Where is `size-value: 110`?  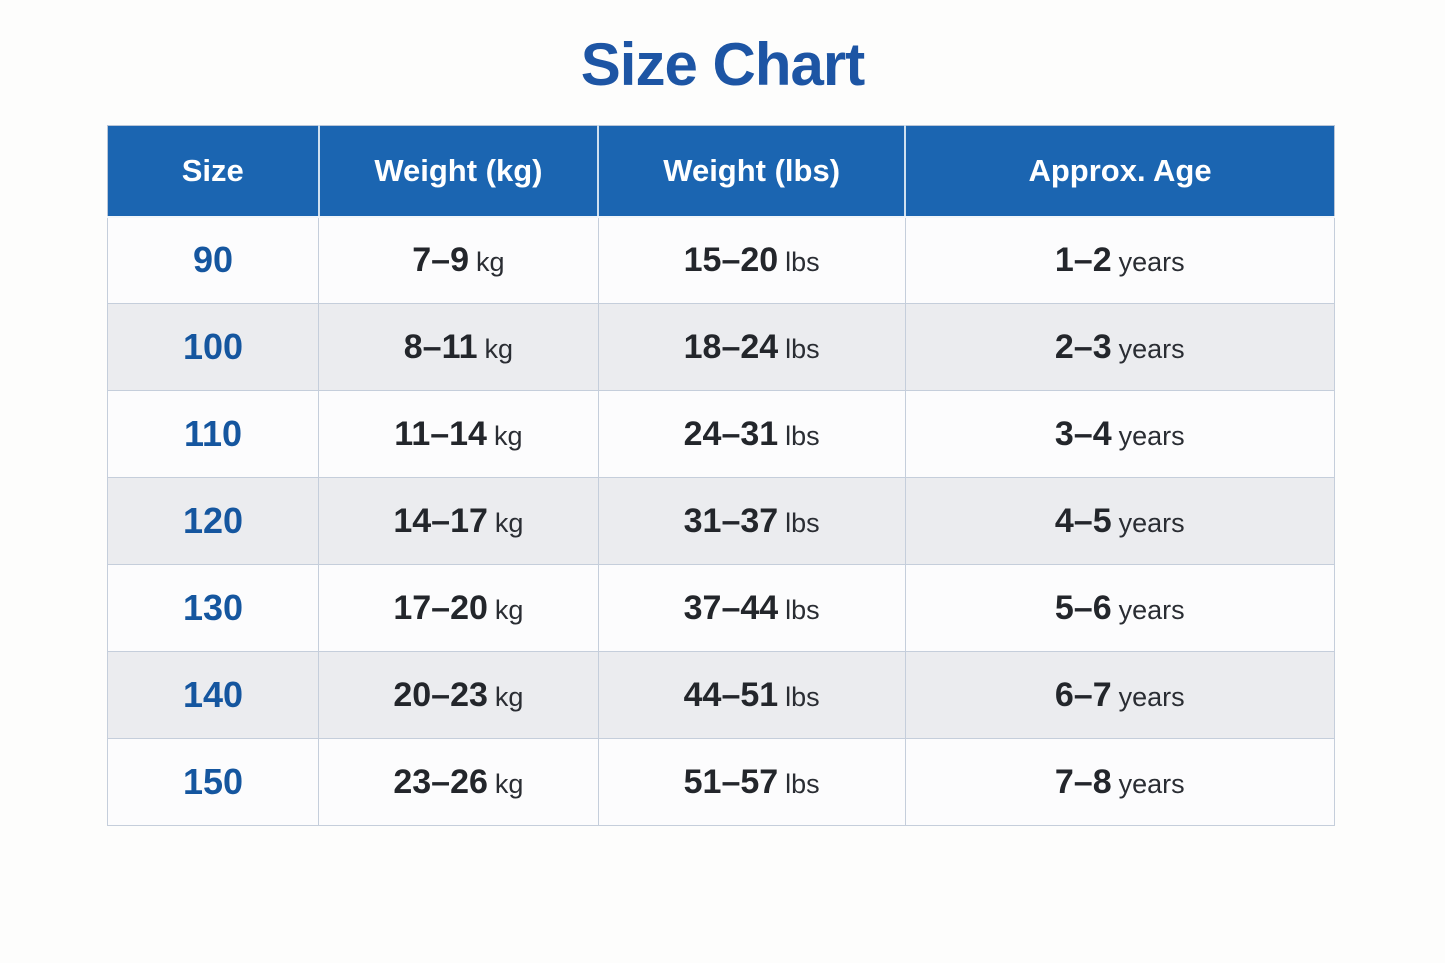
size-value: 110 is located at coordinates (213, 434).